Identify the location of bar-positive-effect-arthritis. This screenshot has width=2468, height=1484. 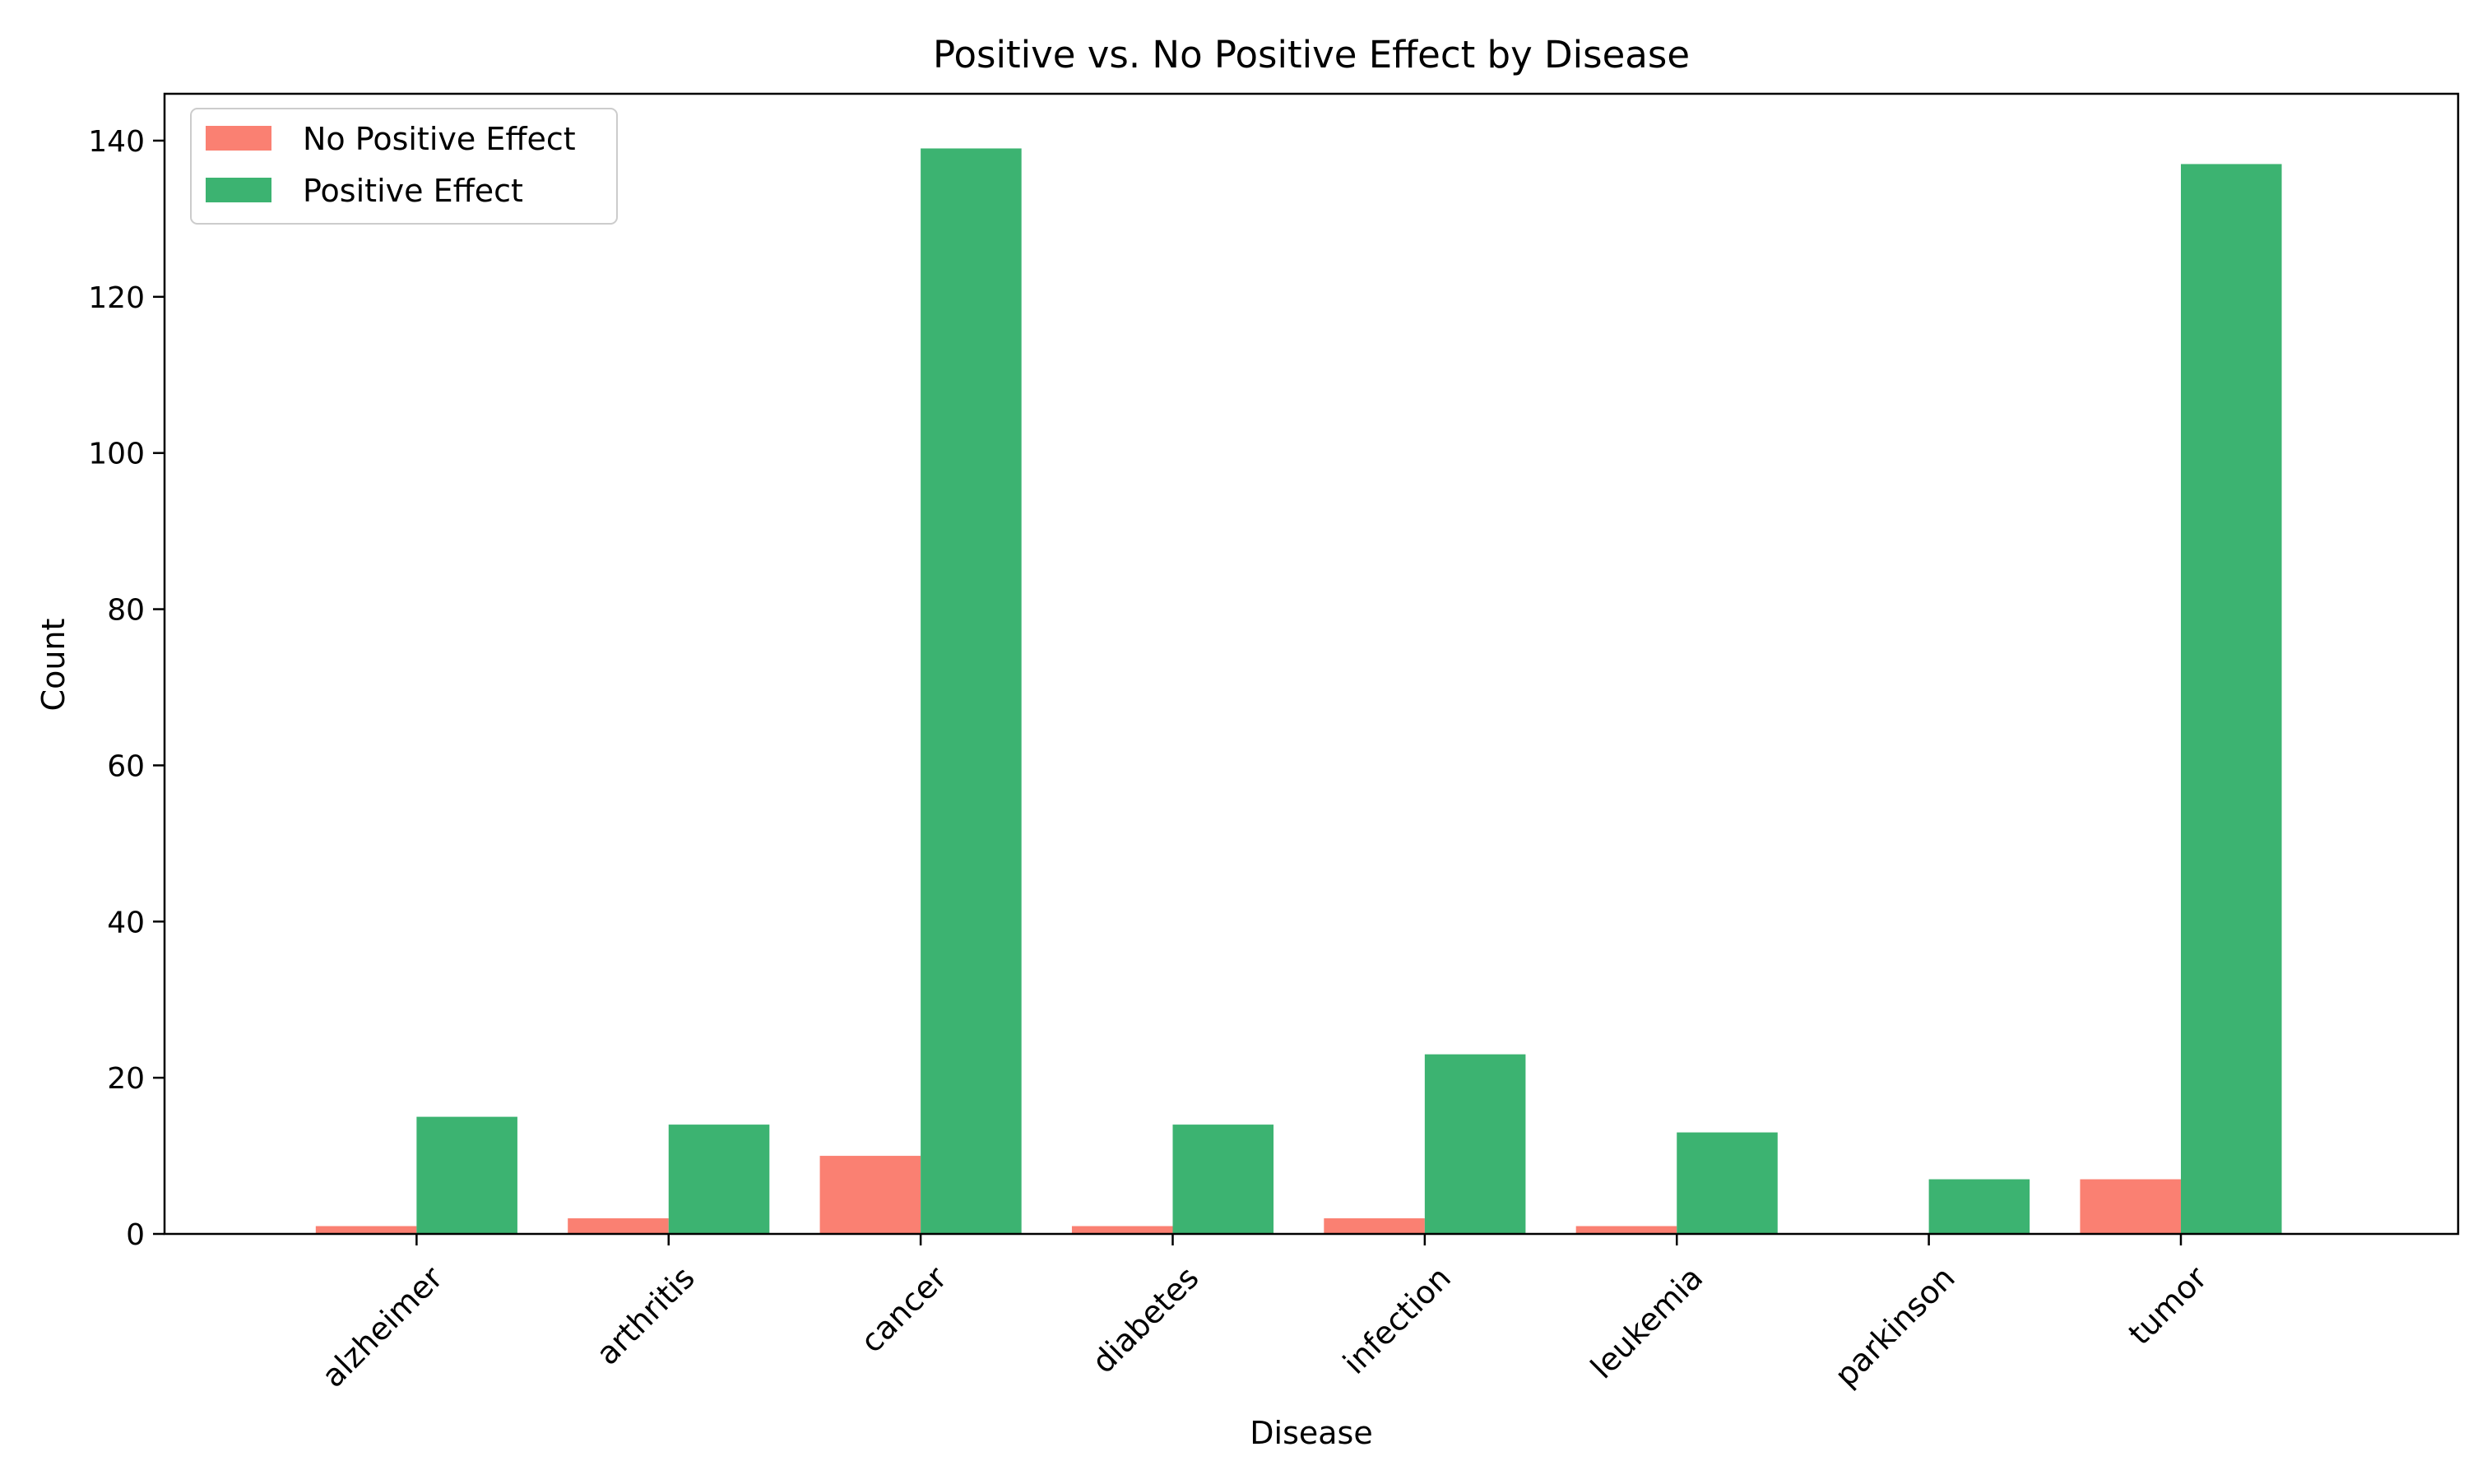
(719, 1179).